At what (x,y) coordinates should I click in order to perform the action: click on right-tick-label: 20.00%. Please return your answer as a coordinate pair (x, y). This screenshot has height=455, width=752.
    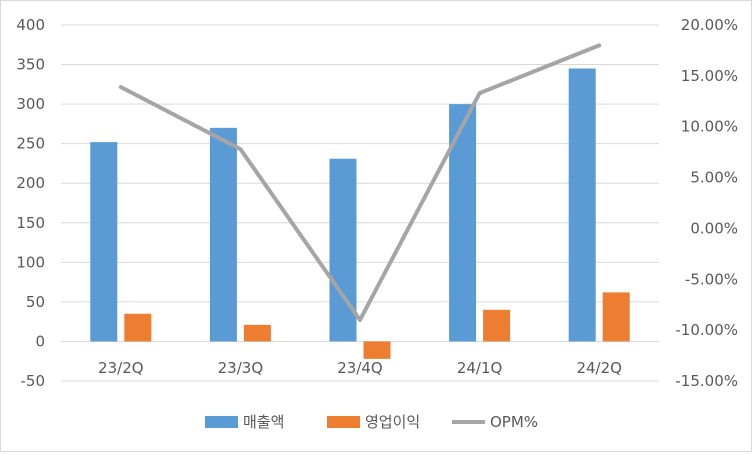
    Looking at the image, I should click on (709, 25).